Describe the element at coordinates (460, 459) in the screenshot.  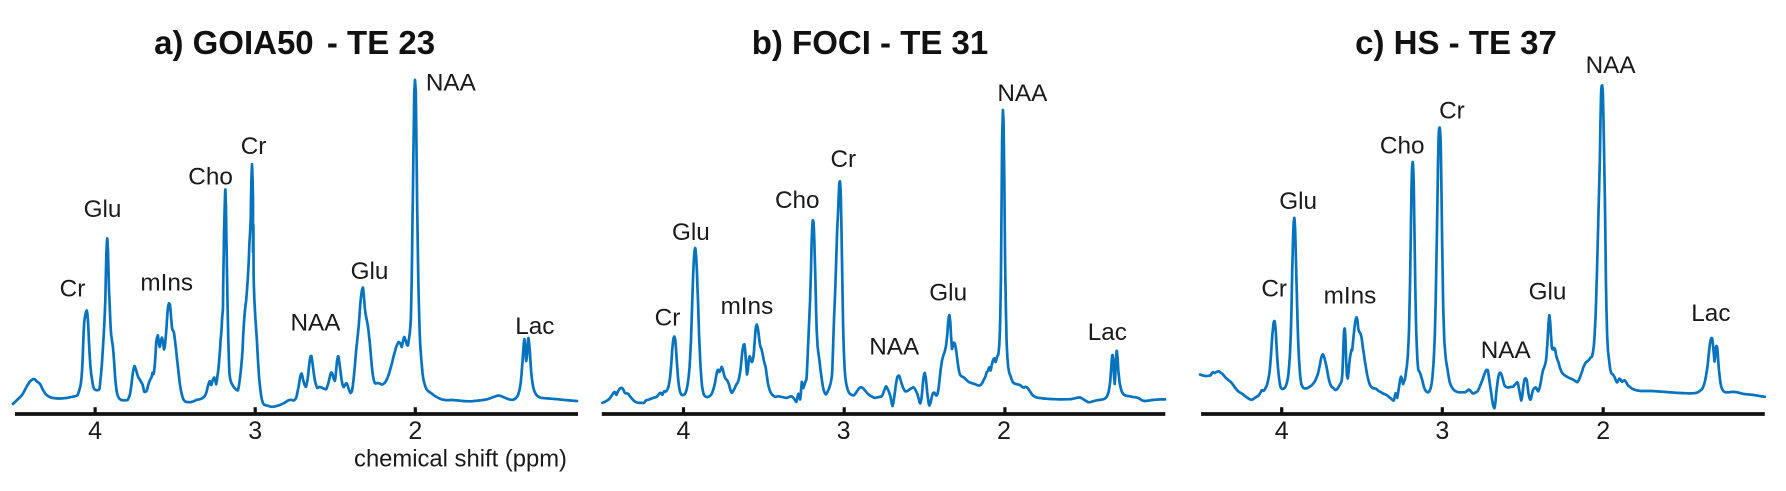
I see `svg-text: chemical shift (ppm)` at that location.